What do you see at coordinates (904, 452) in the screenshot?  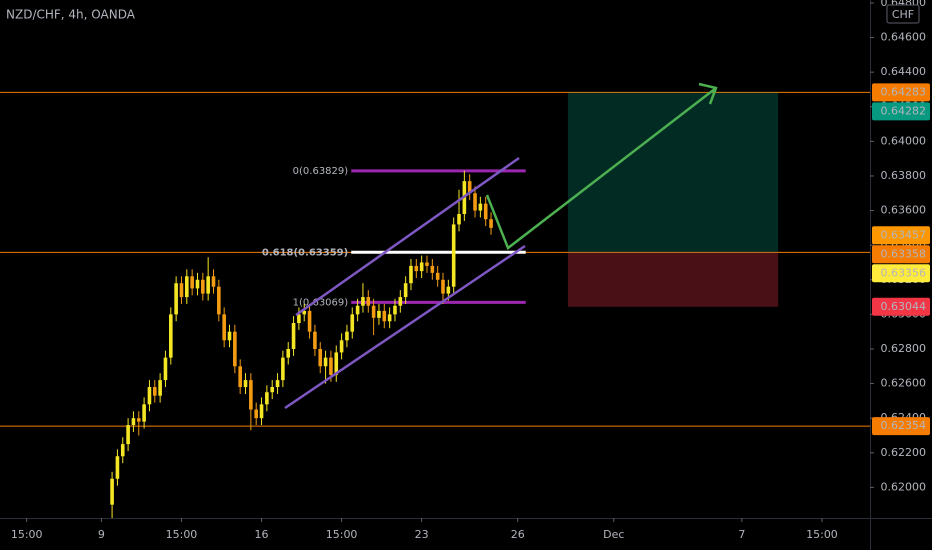 I see `y-tick-label: 0.62200` at bounding box center [904, 452].